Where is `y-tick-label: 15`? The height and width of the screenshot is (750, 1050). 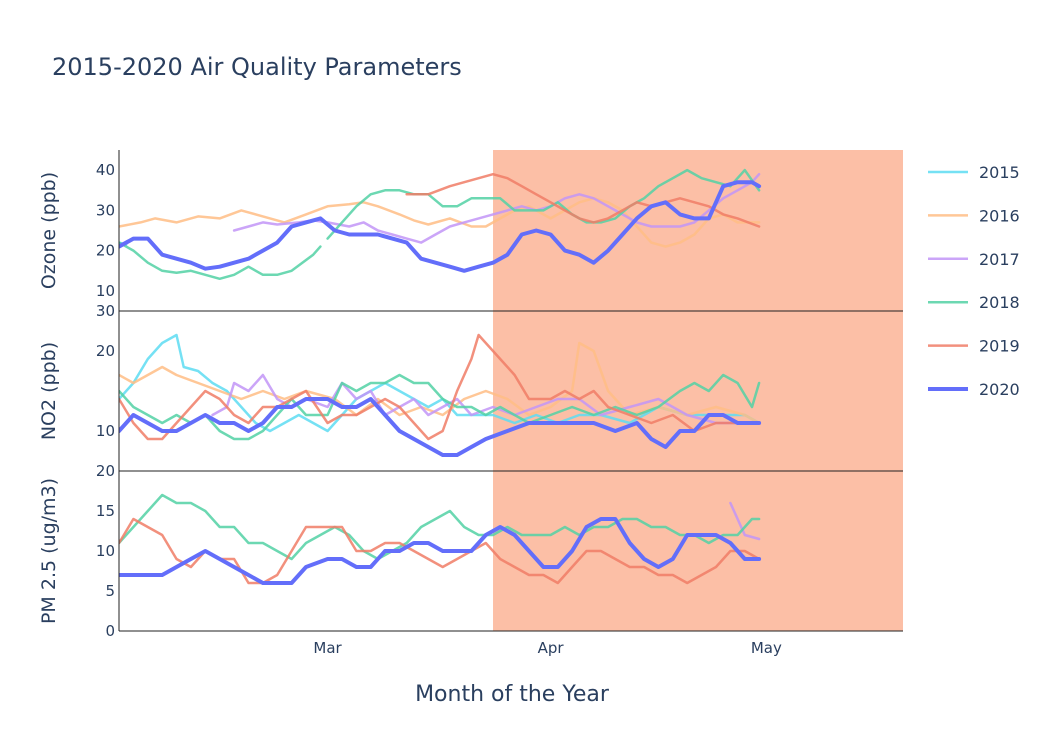 y-tick-label: 15 is located at coordinates (105, 511).